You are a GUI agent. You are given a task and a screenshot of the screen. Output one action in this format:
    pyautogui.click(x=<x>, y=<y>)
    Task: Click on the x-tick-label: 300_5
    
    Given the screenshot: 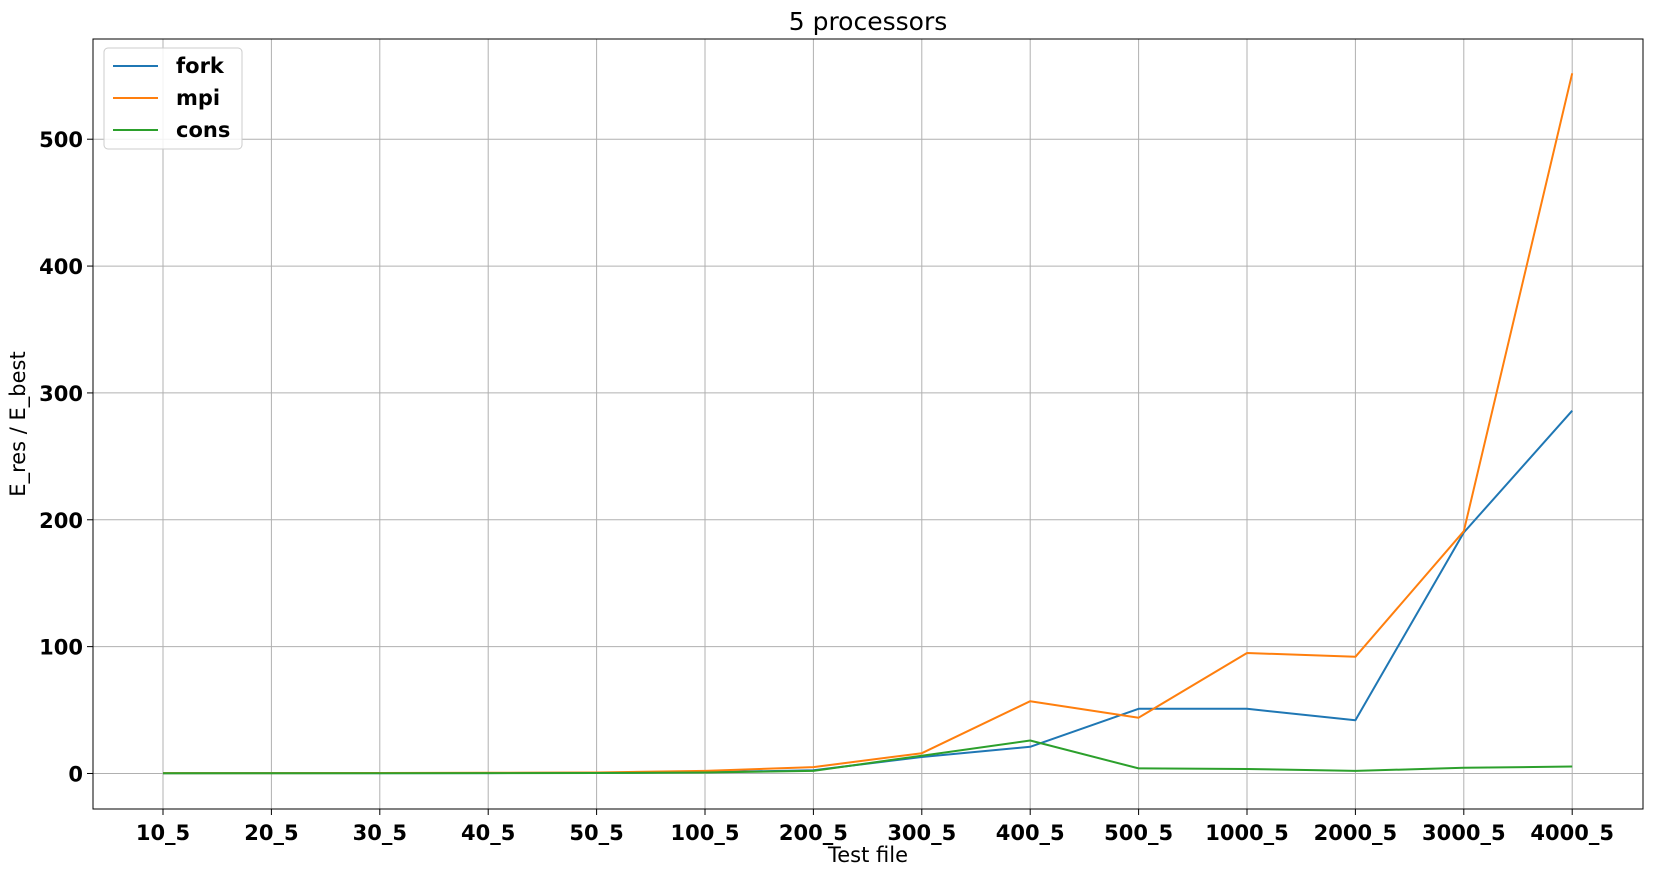 What is the action you would take?
    pyautogui.click(x=921, y=833)
    